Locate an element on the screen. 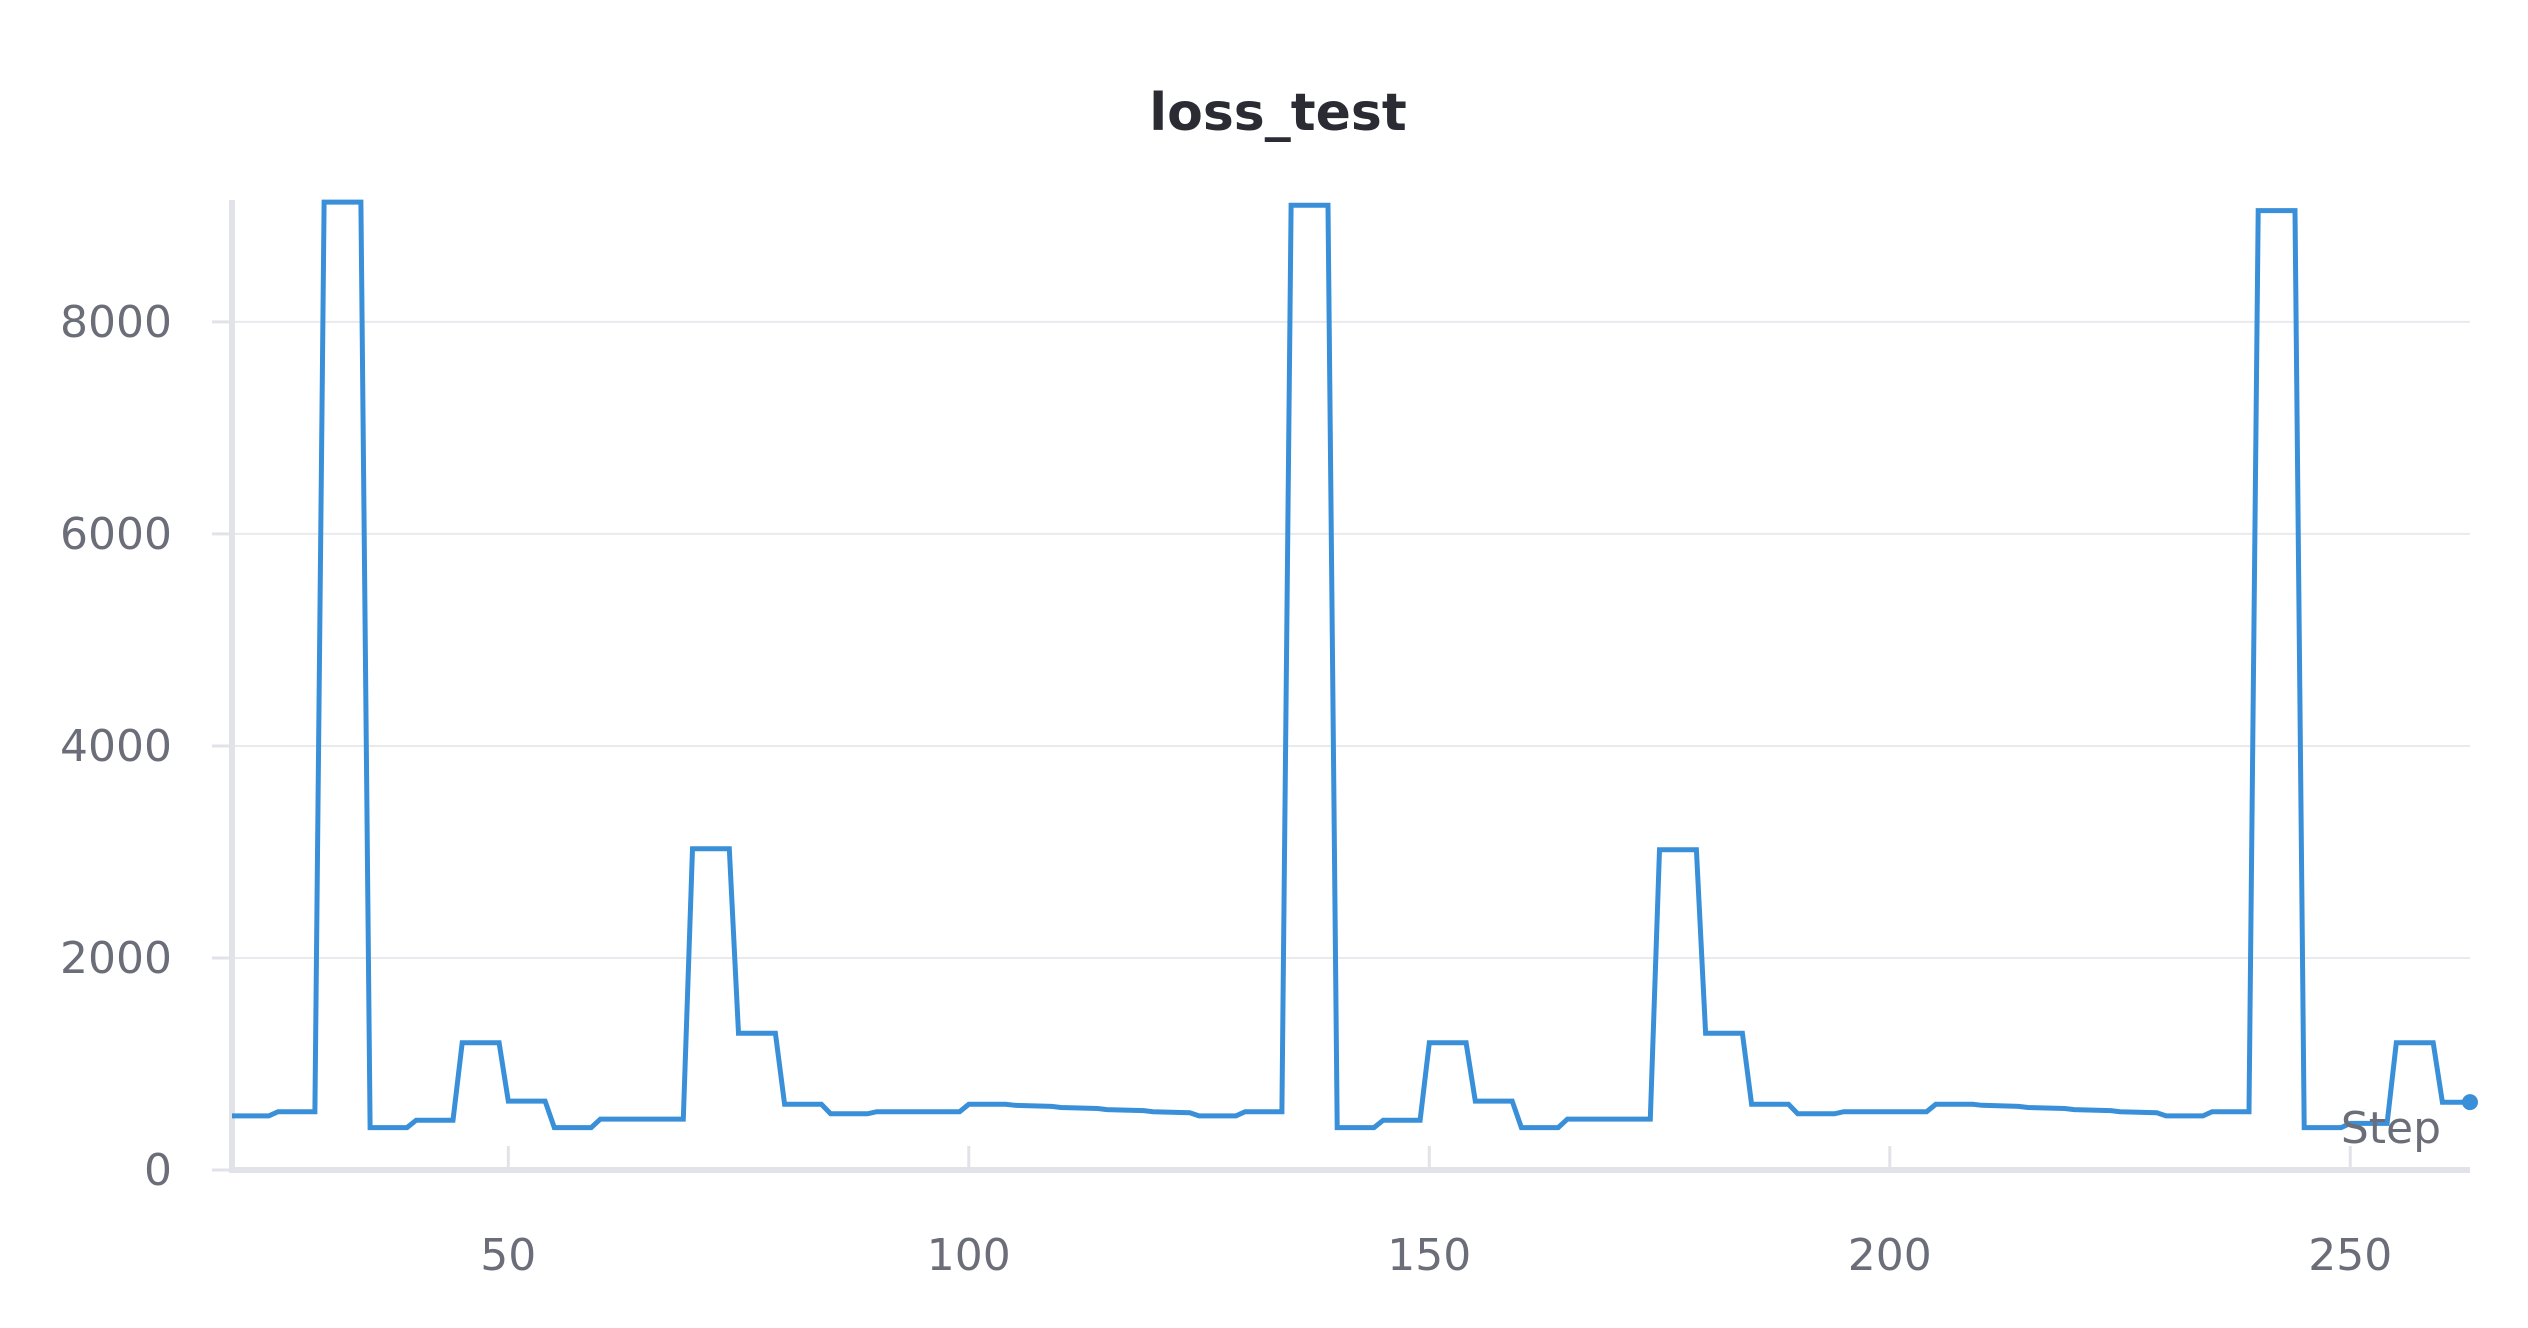 This screenshot has height=1328, width=2528. y-tick-label: 4000 is located at coordinates (116, 746).